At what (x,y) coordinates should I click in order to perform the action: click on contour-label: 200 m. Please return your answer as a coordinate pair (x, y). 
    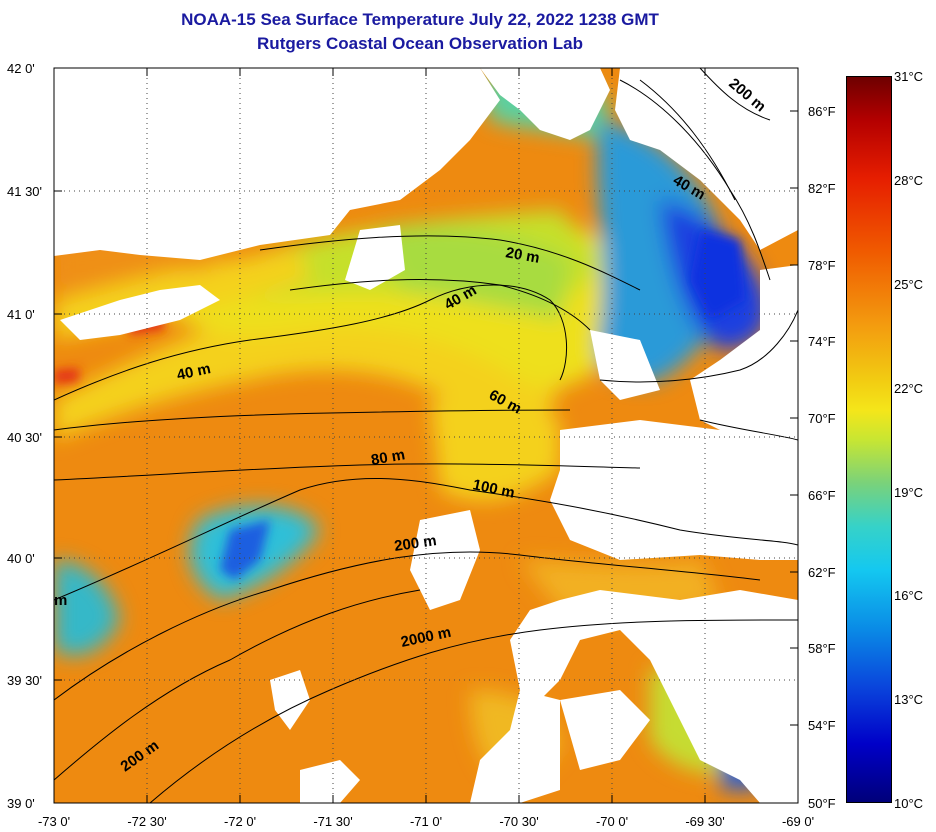
    Looking at the image, I should click on (415, 543).